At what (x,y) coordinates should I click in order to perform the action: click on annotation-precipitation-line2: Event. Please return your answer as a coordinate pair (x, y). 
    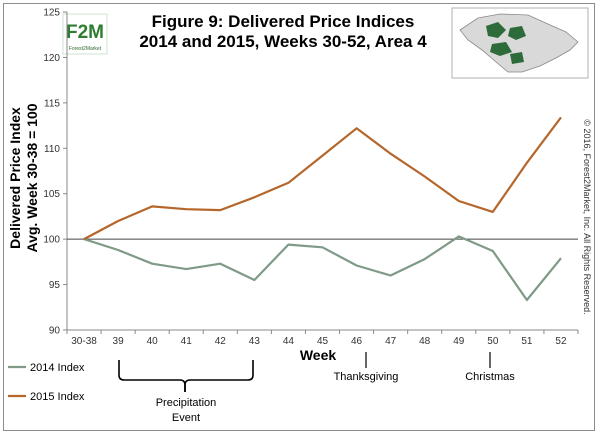
    Looking at the image, I should click on (186, 418).